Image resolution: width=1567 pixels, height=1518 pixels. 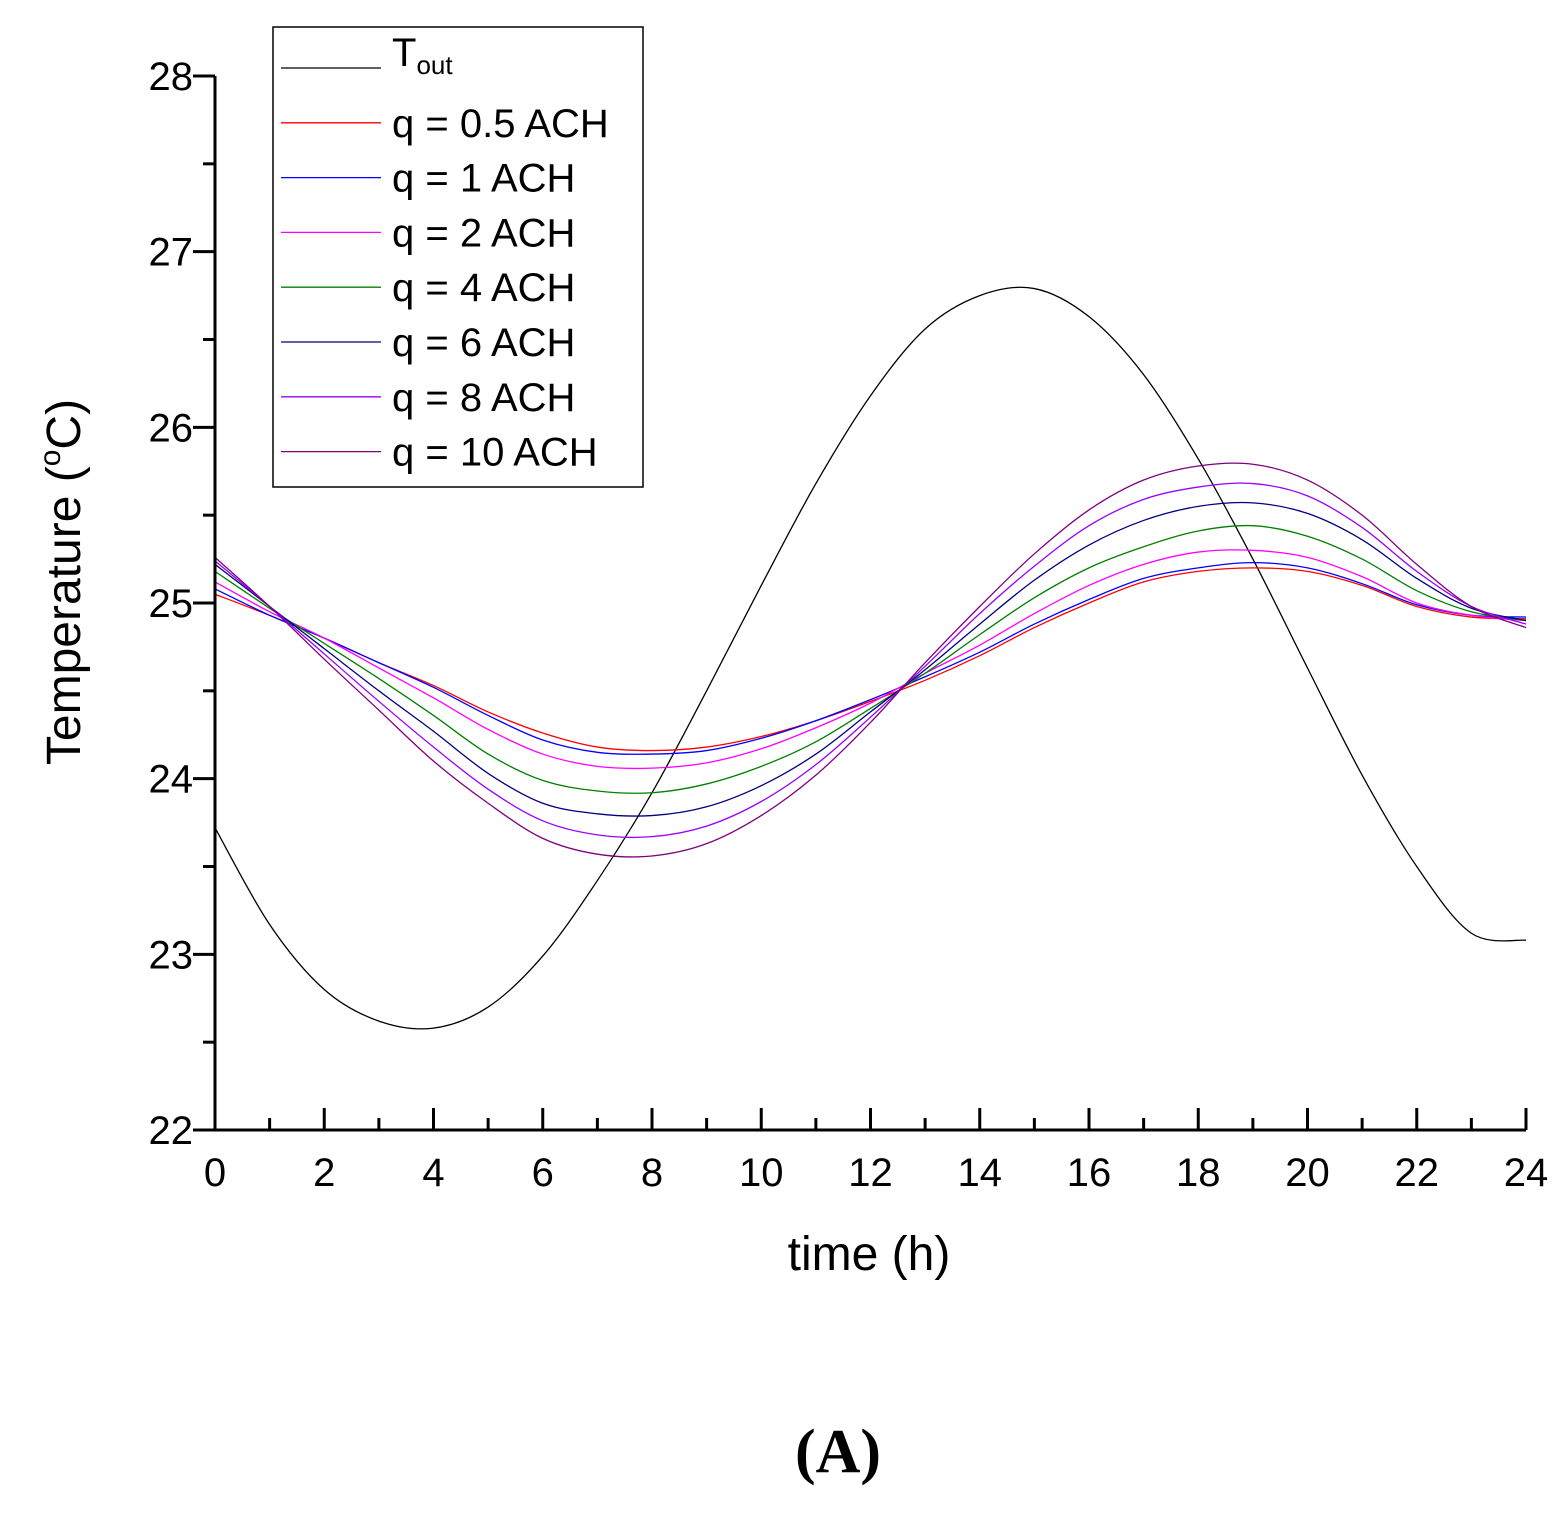 What do you see at coordinates (495, 453) in the screenshot?
I see `legend-label-7: q = 10 ACH` at bounding box center [495, 453].